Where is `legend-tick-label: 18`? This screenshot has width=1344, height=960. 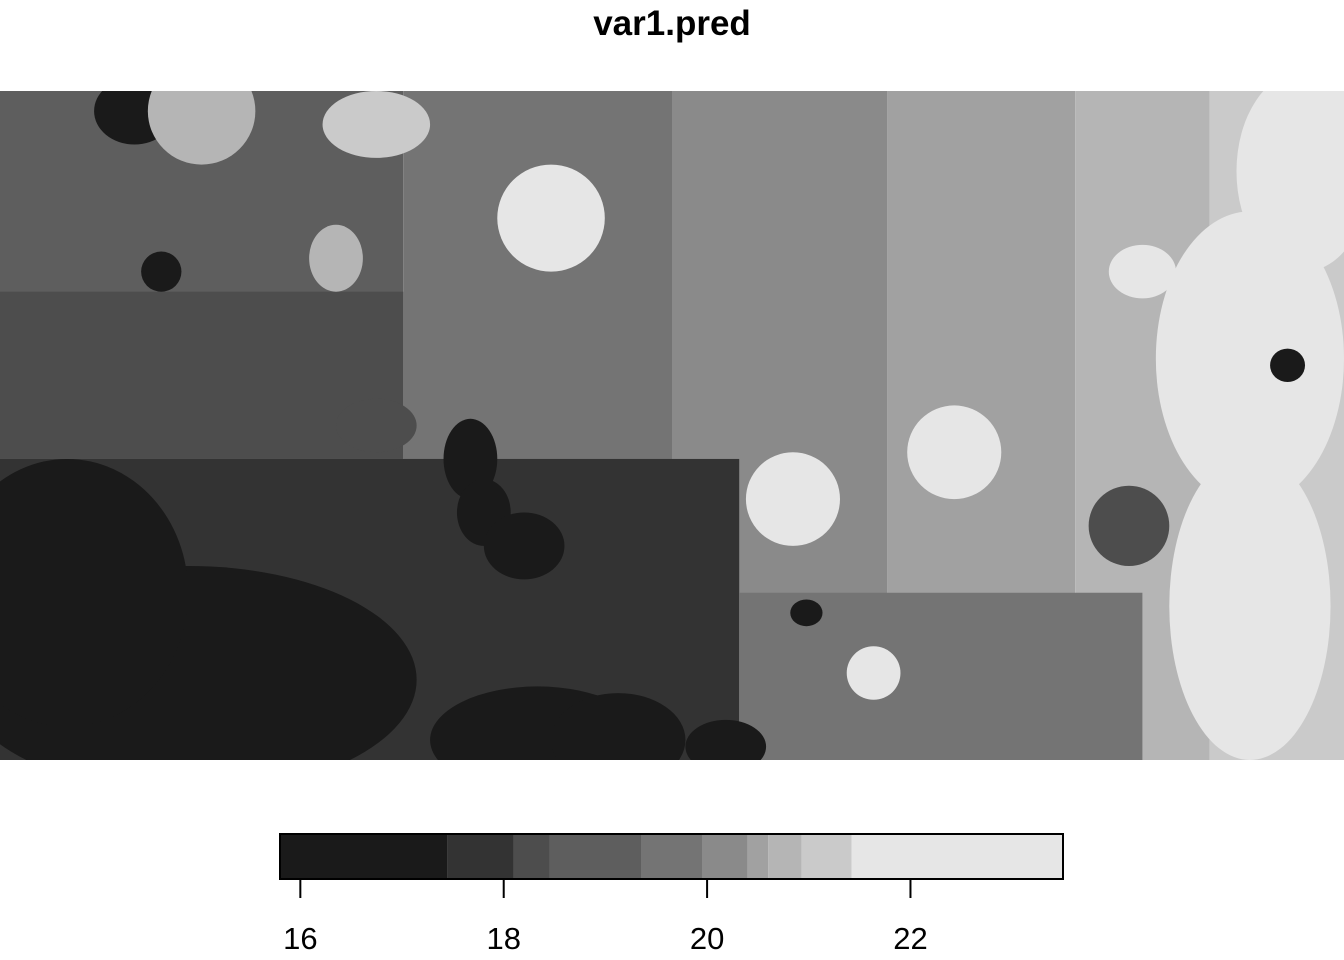
legend-tick-label: 18 is located at coordinates (503, 938).